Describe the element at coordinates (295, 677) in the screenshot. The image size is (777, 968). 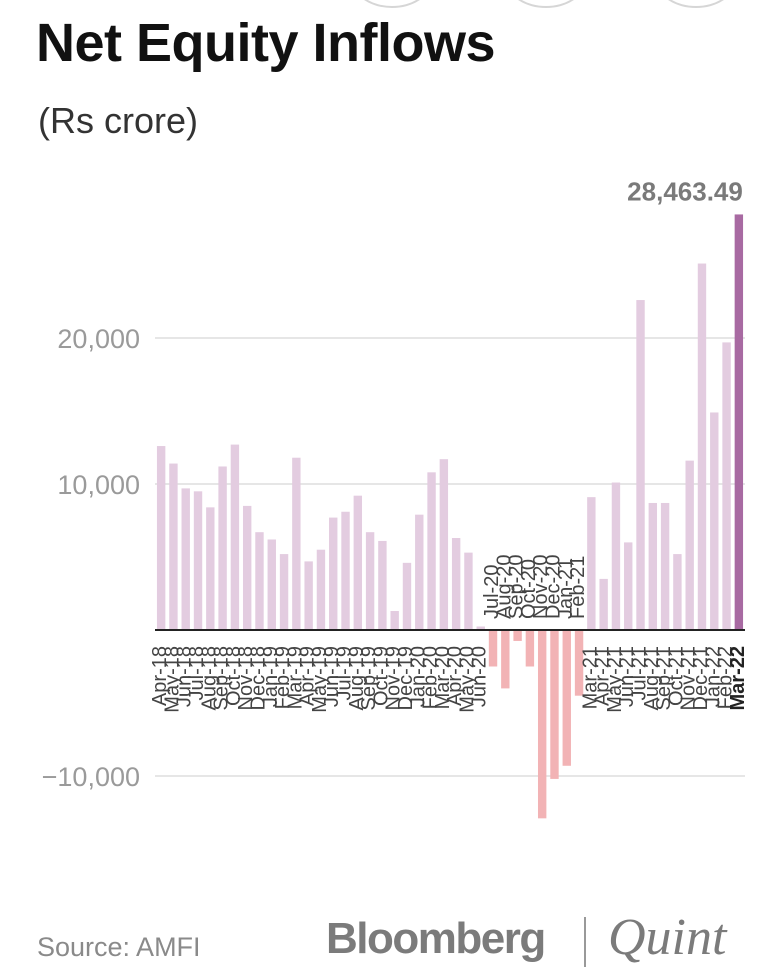
I see `x-tick-label: Mar-19` at that location.